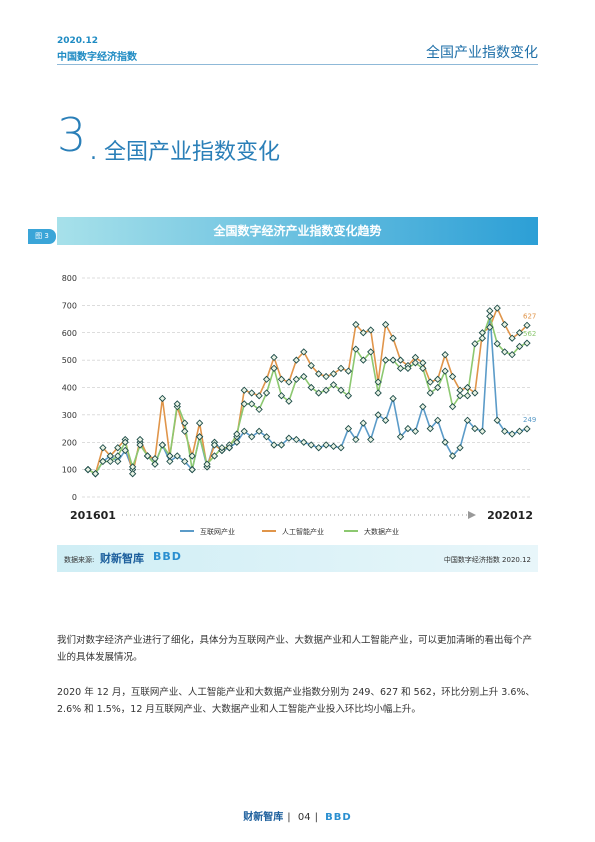 The image size is (595, 842). I want to click on y-tick-label: 100, so click(69, 470).